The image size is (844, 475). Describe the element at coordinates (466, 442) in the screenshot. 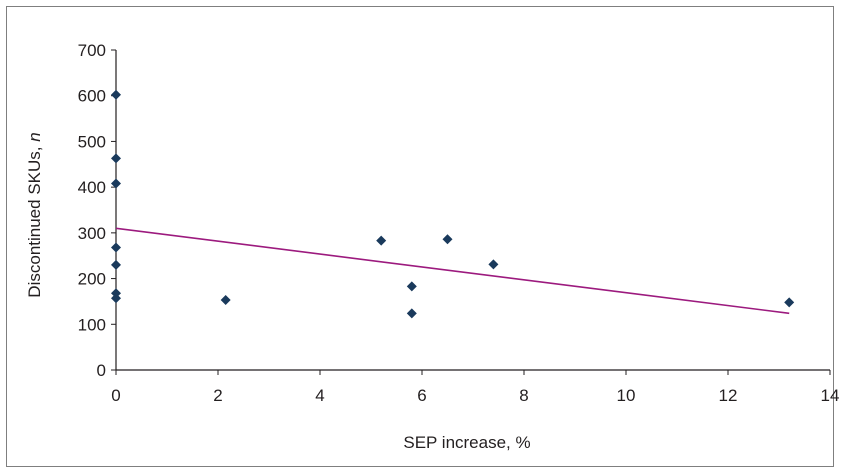

I see `x-axis-title: SEP increase, %` at that location.